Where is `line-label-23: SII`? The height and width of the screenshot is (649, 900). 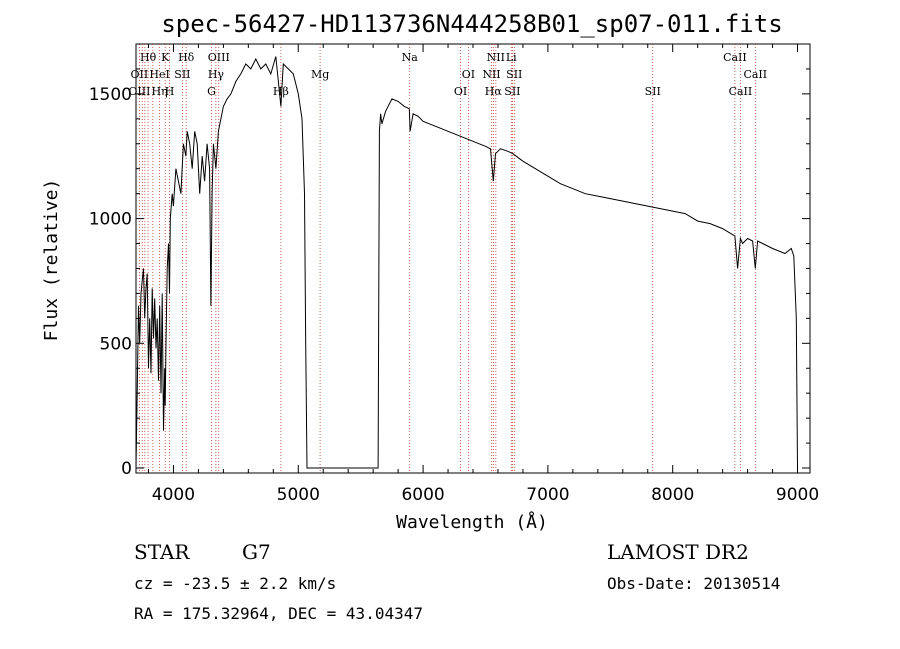
line-label-23: SII is located at coordinates (653, 91).